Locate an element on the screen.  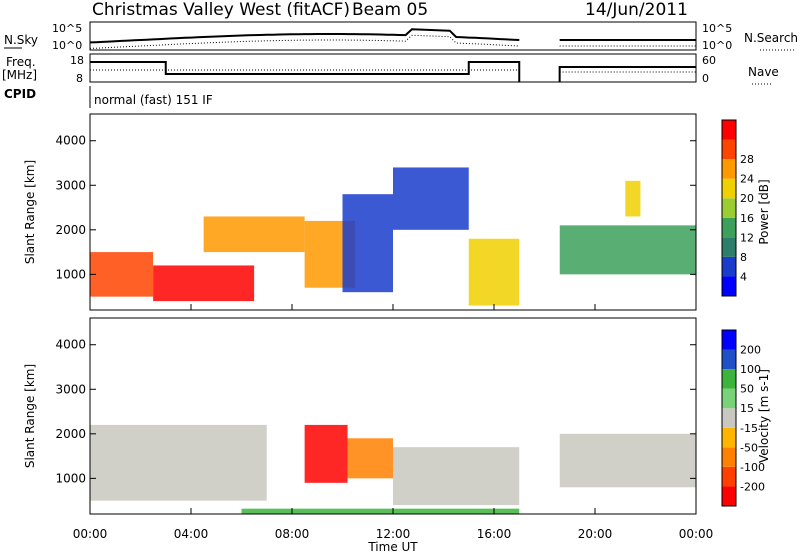
freq-traces is located at coordinates (393, 71).